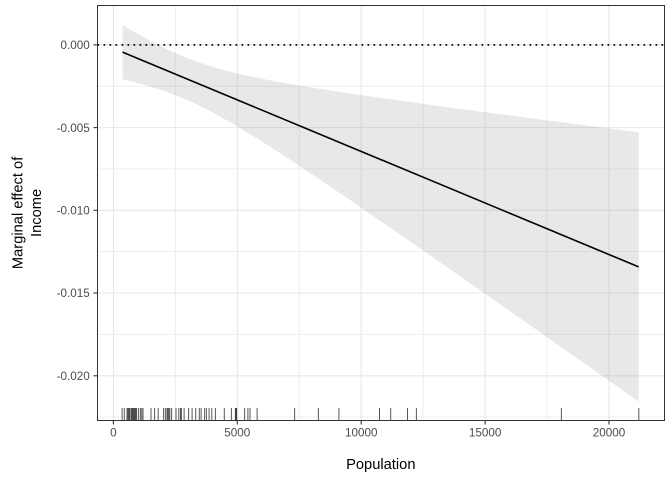  I want to click on svg-text: 0.000, so click(76, 45).